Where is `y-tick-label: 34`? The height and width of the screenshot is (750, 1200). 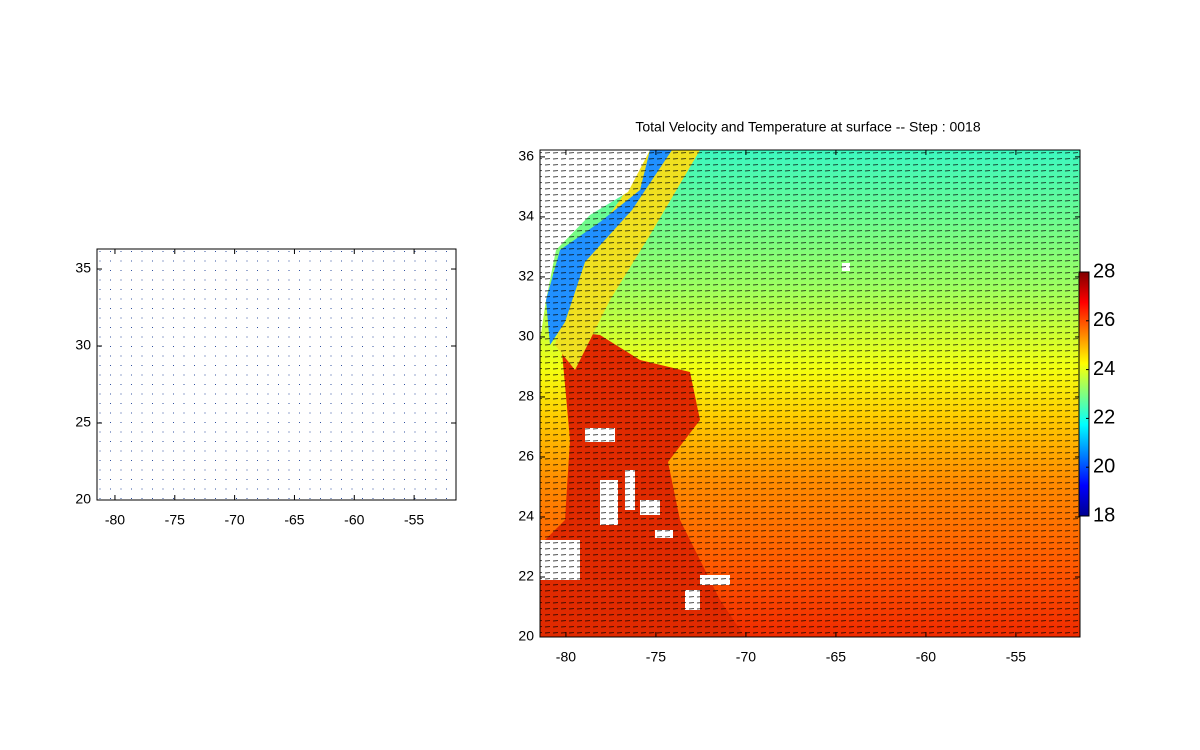
y-tick-label: 34 is located at coordinates (526, 216).